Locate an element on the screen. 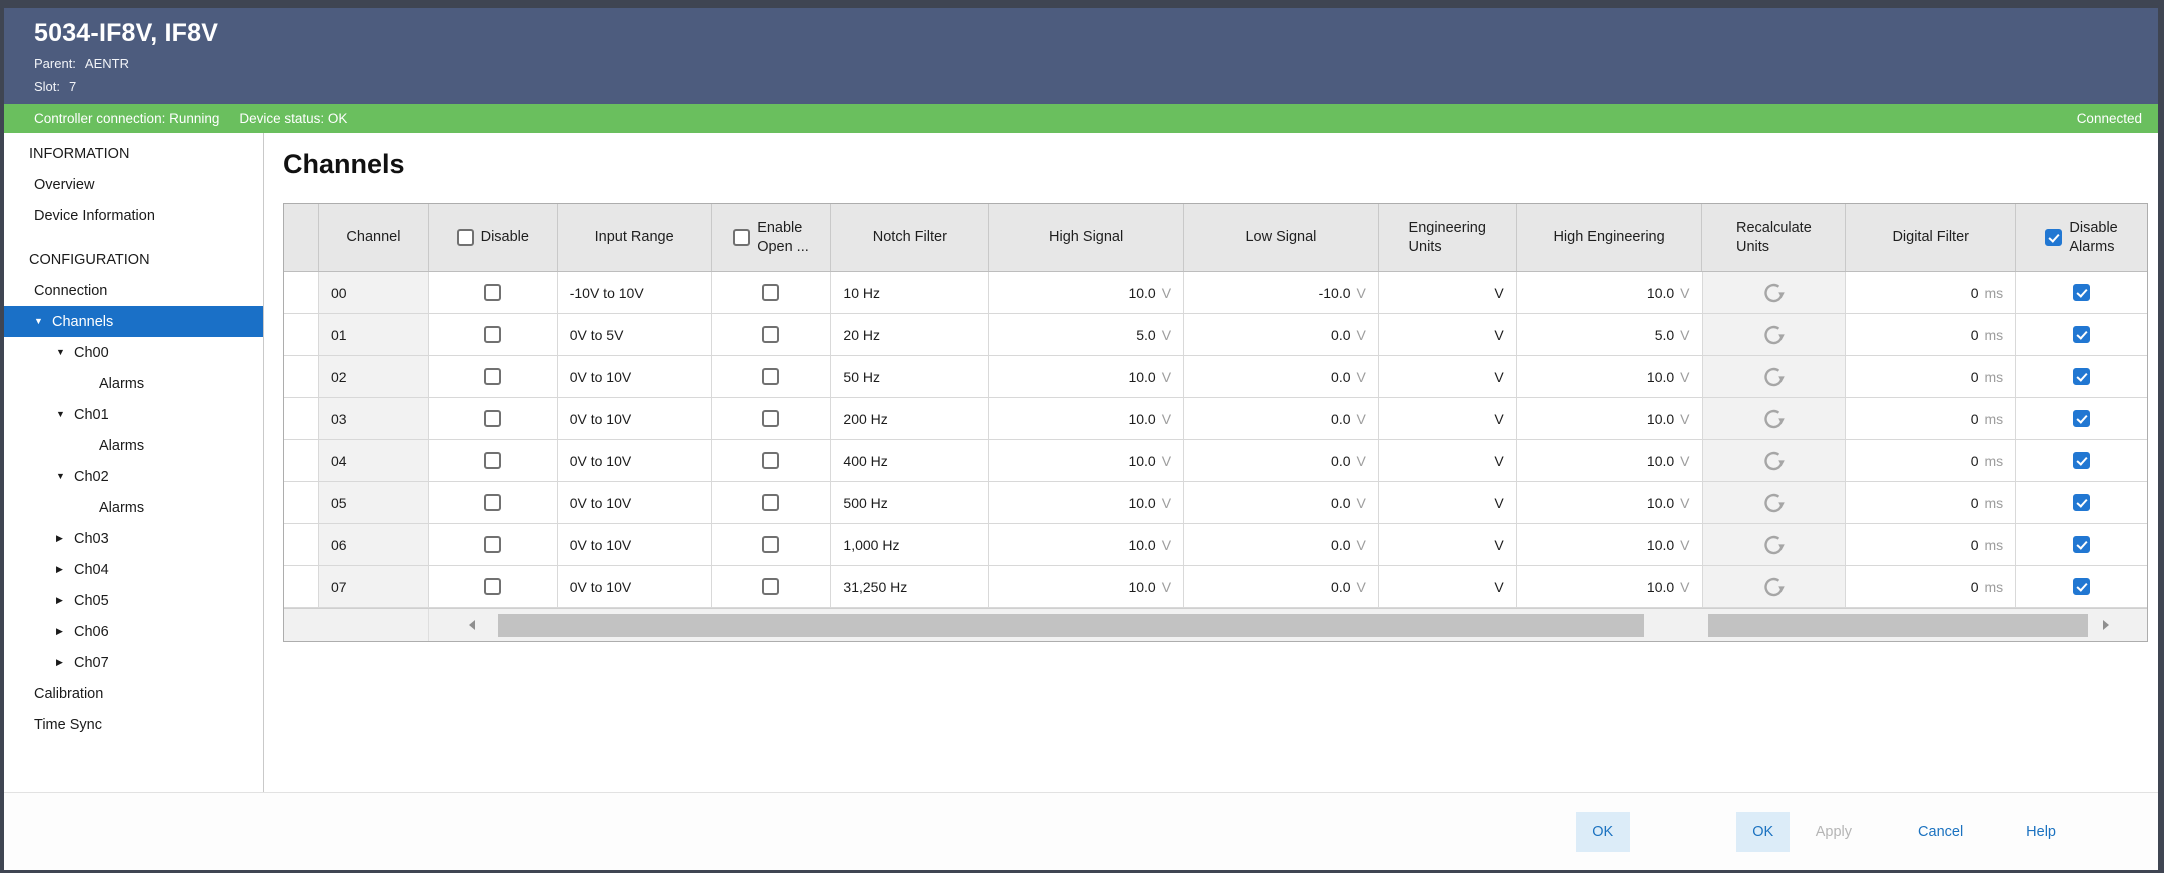  col-header-input-range: Input Range is located at coordinates (635, 237).